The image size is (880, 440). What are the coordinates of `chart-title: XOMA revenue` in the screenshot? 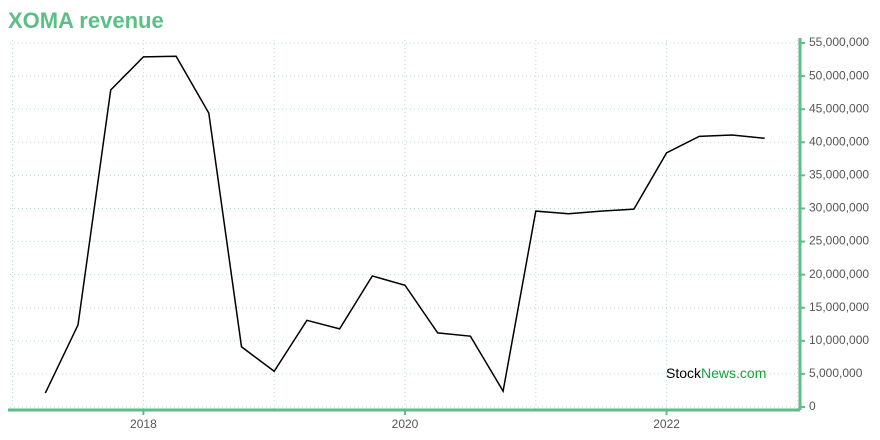 It's located at (86, 20).